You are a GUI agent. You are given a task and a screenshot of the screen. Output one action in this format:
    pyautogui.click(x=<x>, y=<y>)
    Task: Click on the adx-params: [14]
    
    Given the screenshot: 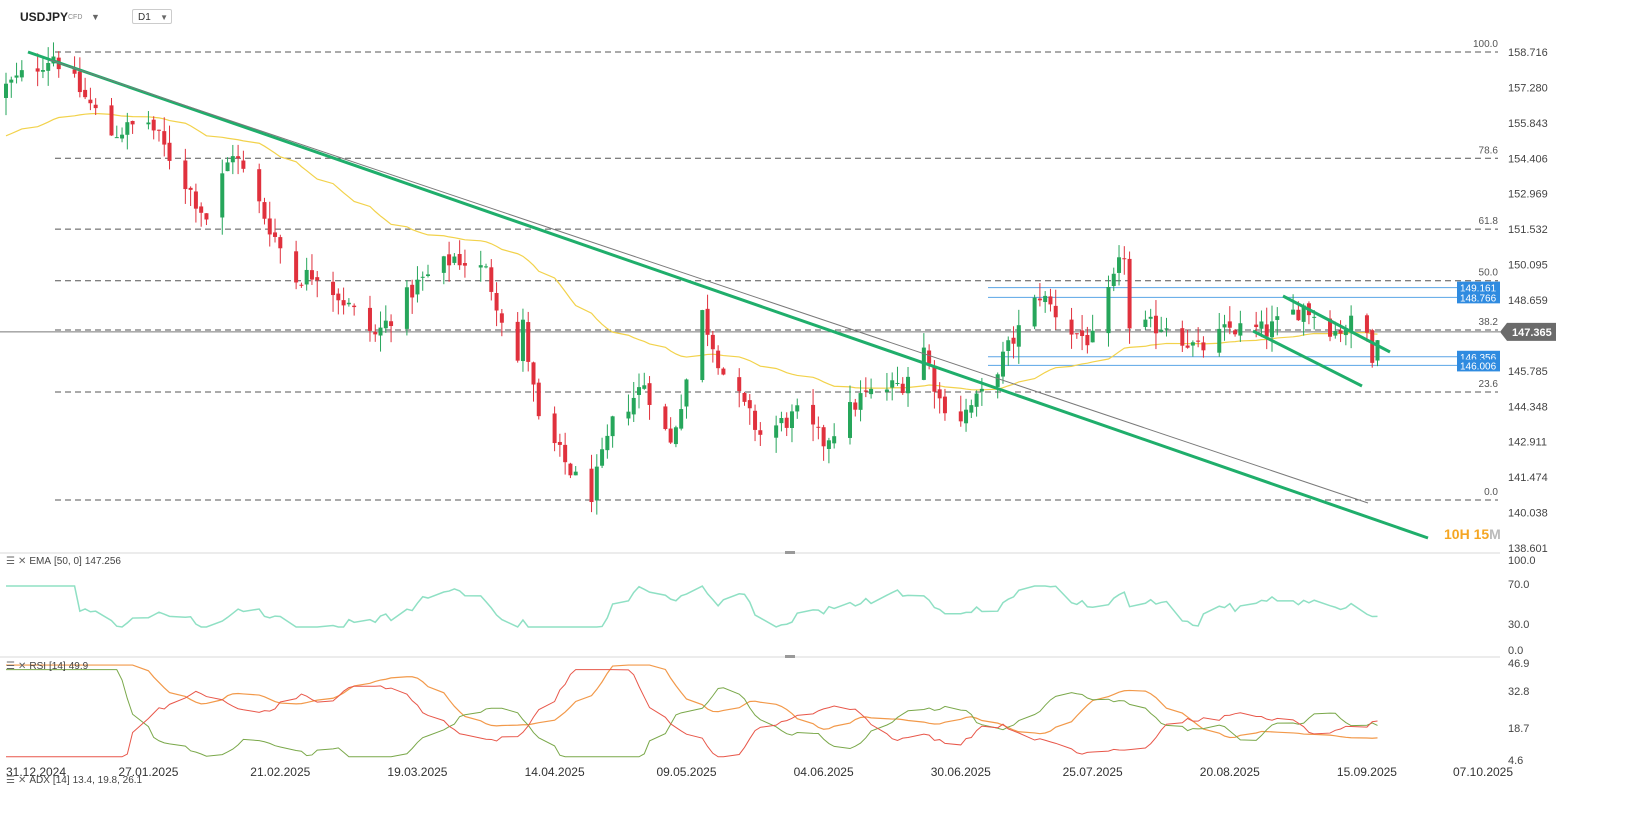 What is the action you would take?
    pyautogui.click(x=61, y=780)
    